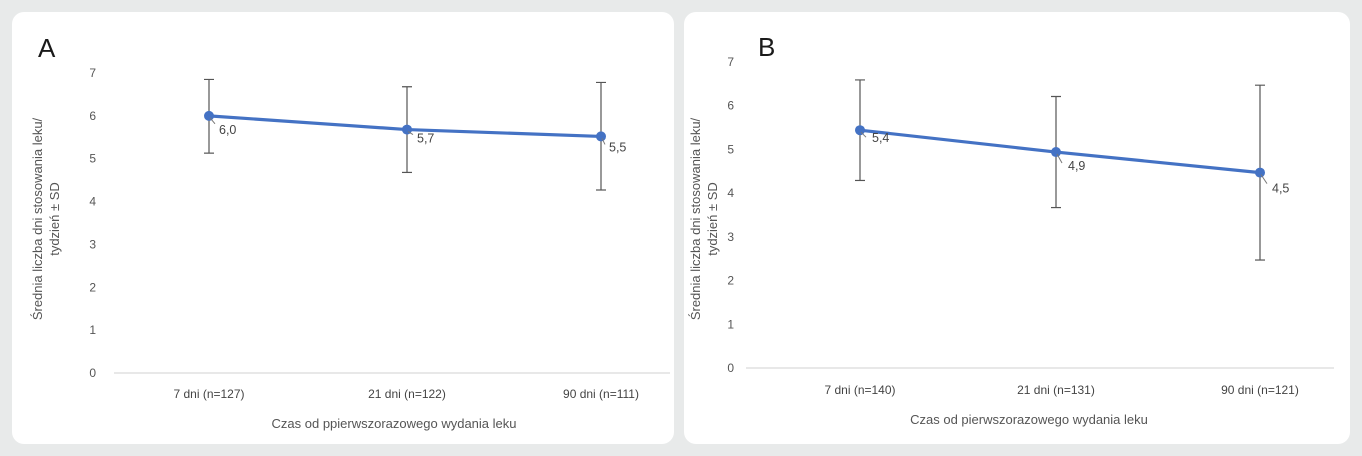  Describe the element at coordinates (227, 130) in the screenshot. I see `data-label: 6,0` at that location.